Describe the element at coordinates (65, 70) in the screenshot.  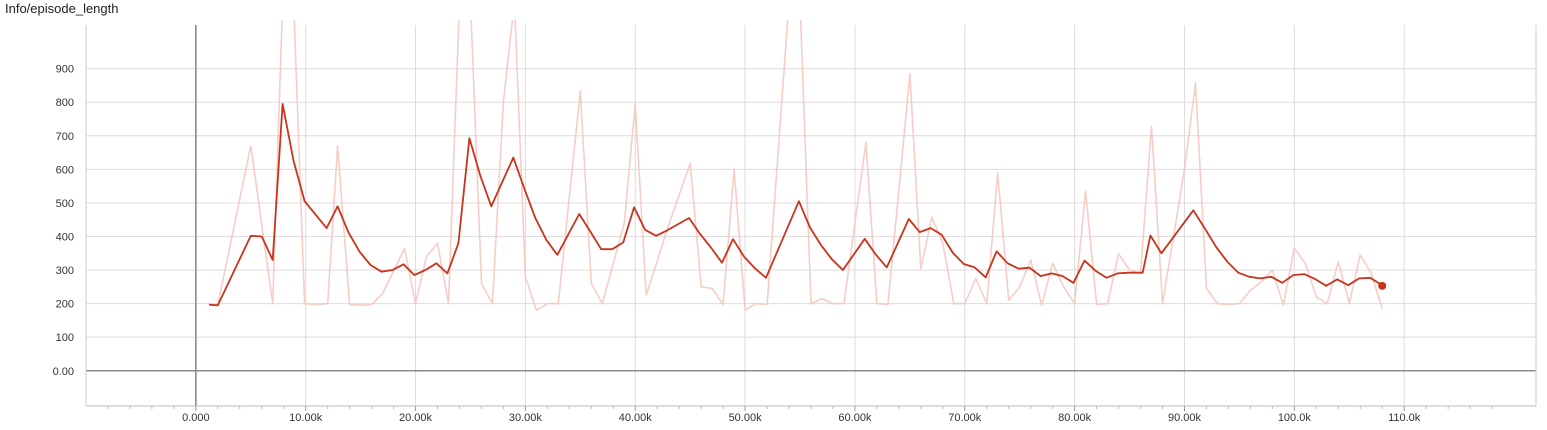
I see `y-tick-label: 900` at that location.